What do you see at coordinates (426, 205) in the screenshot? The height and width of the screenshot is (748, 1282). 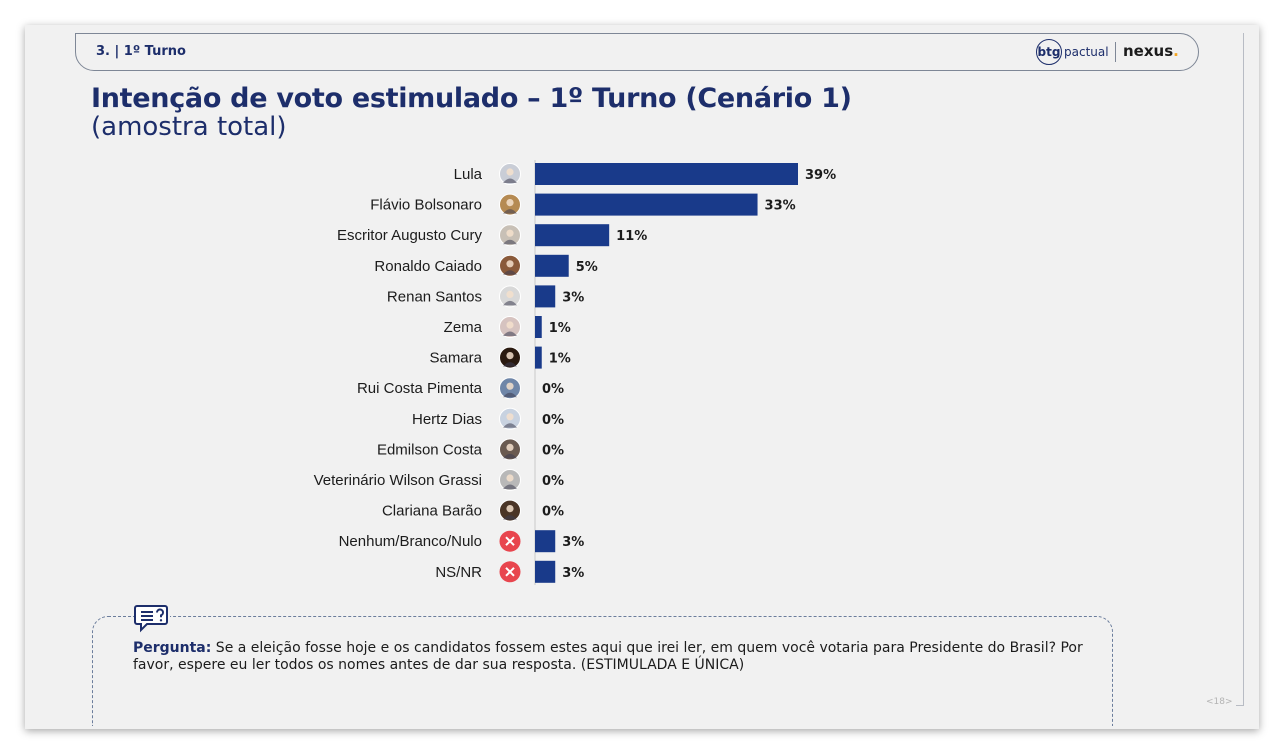 I see `category-label: Flávio Bolsonaro` at bounding box center [426, 205].